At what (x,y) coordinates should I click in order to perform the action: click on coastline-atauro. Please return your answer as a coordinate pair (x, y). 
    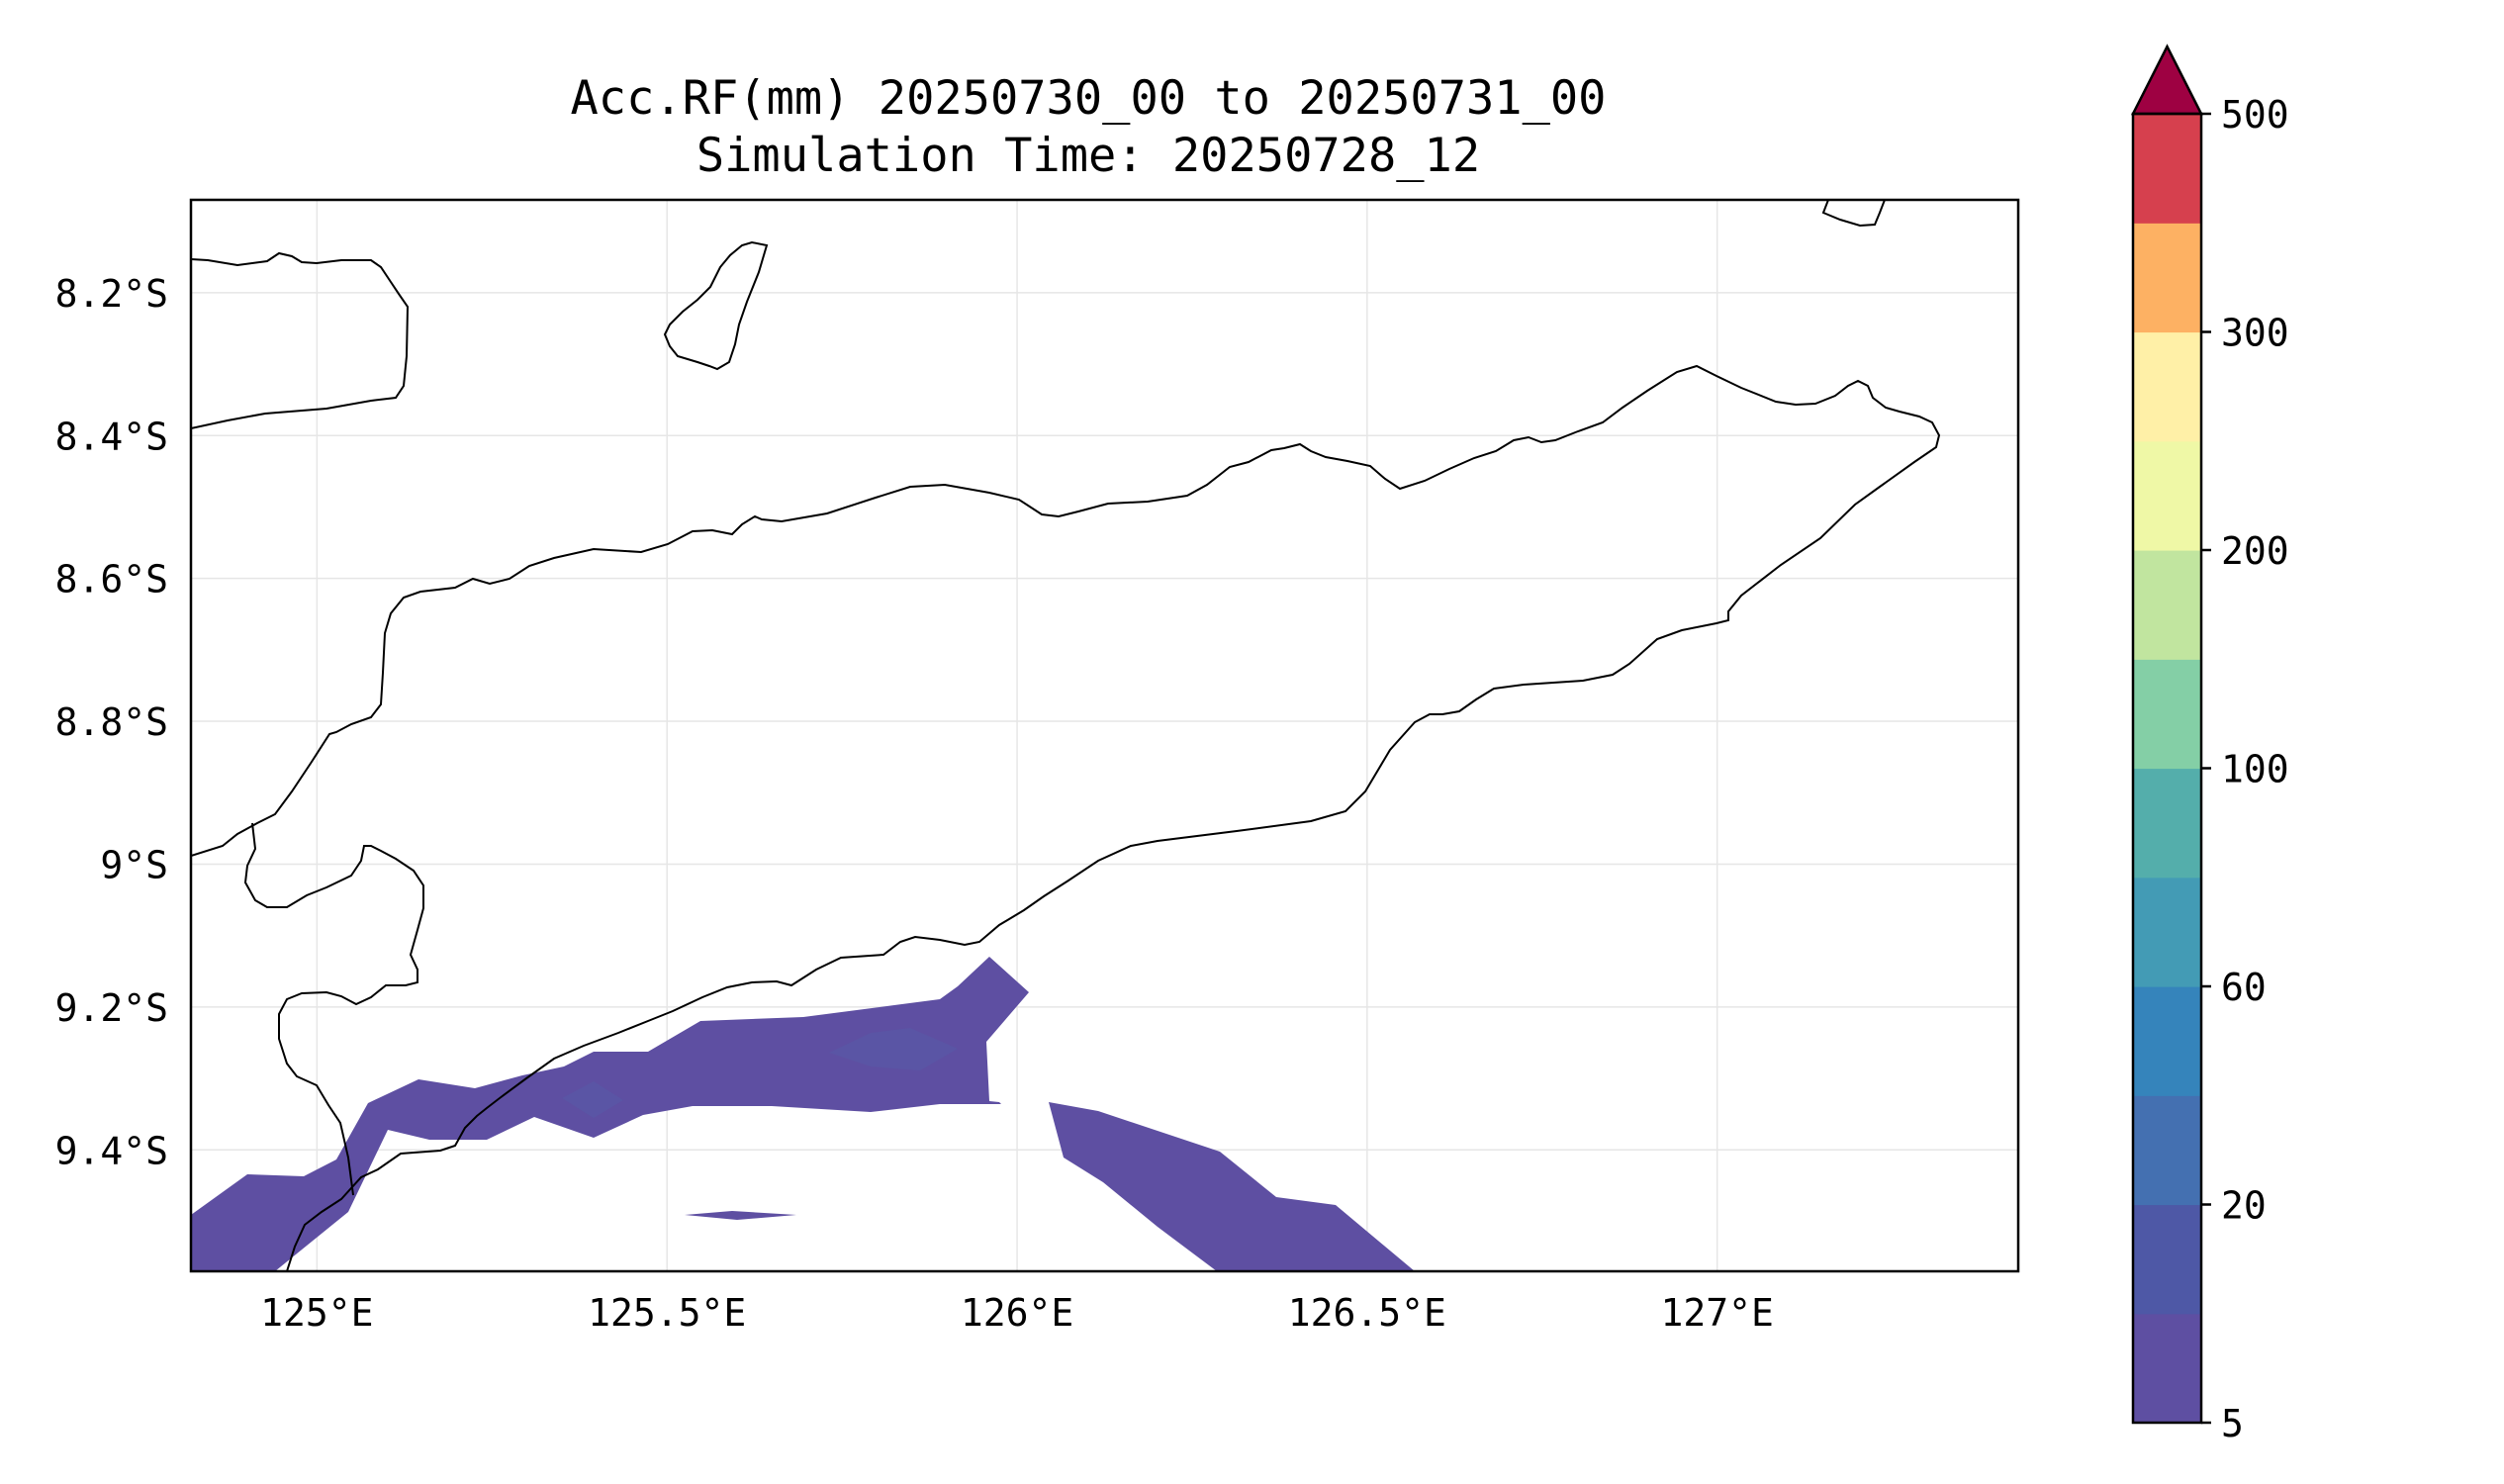
    Looking at the image, I should click on (716, 305).